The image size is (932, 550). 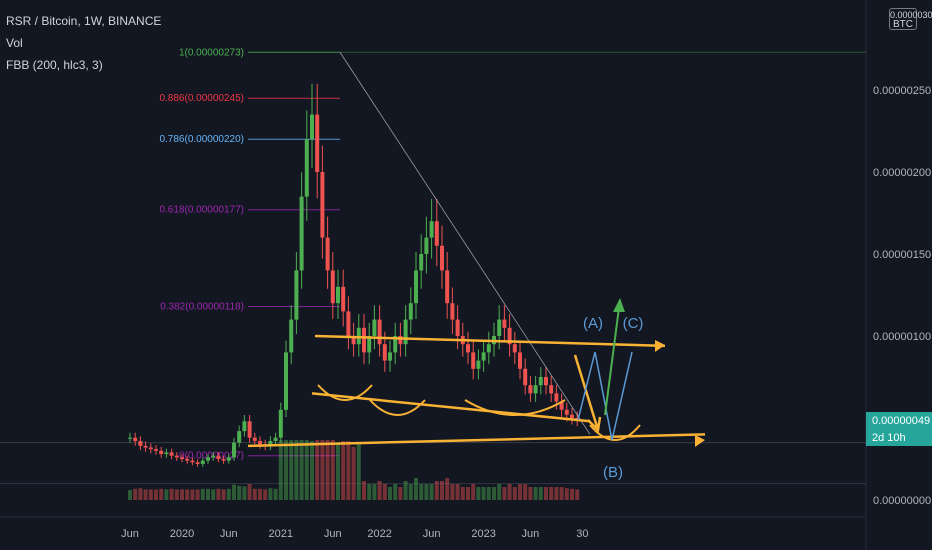 I want to click on symbol-legend: RSR / Bitcoin, 1W, BINANCE, so click(x=84, y=21).